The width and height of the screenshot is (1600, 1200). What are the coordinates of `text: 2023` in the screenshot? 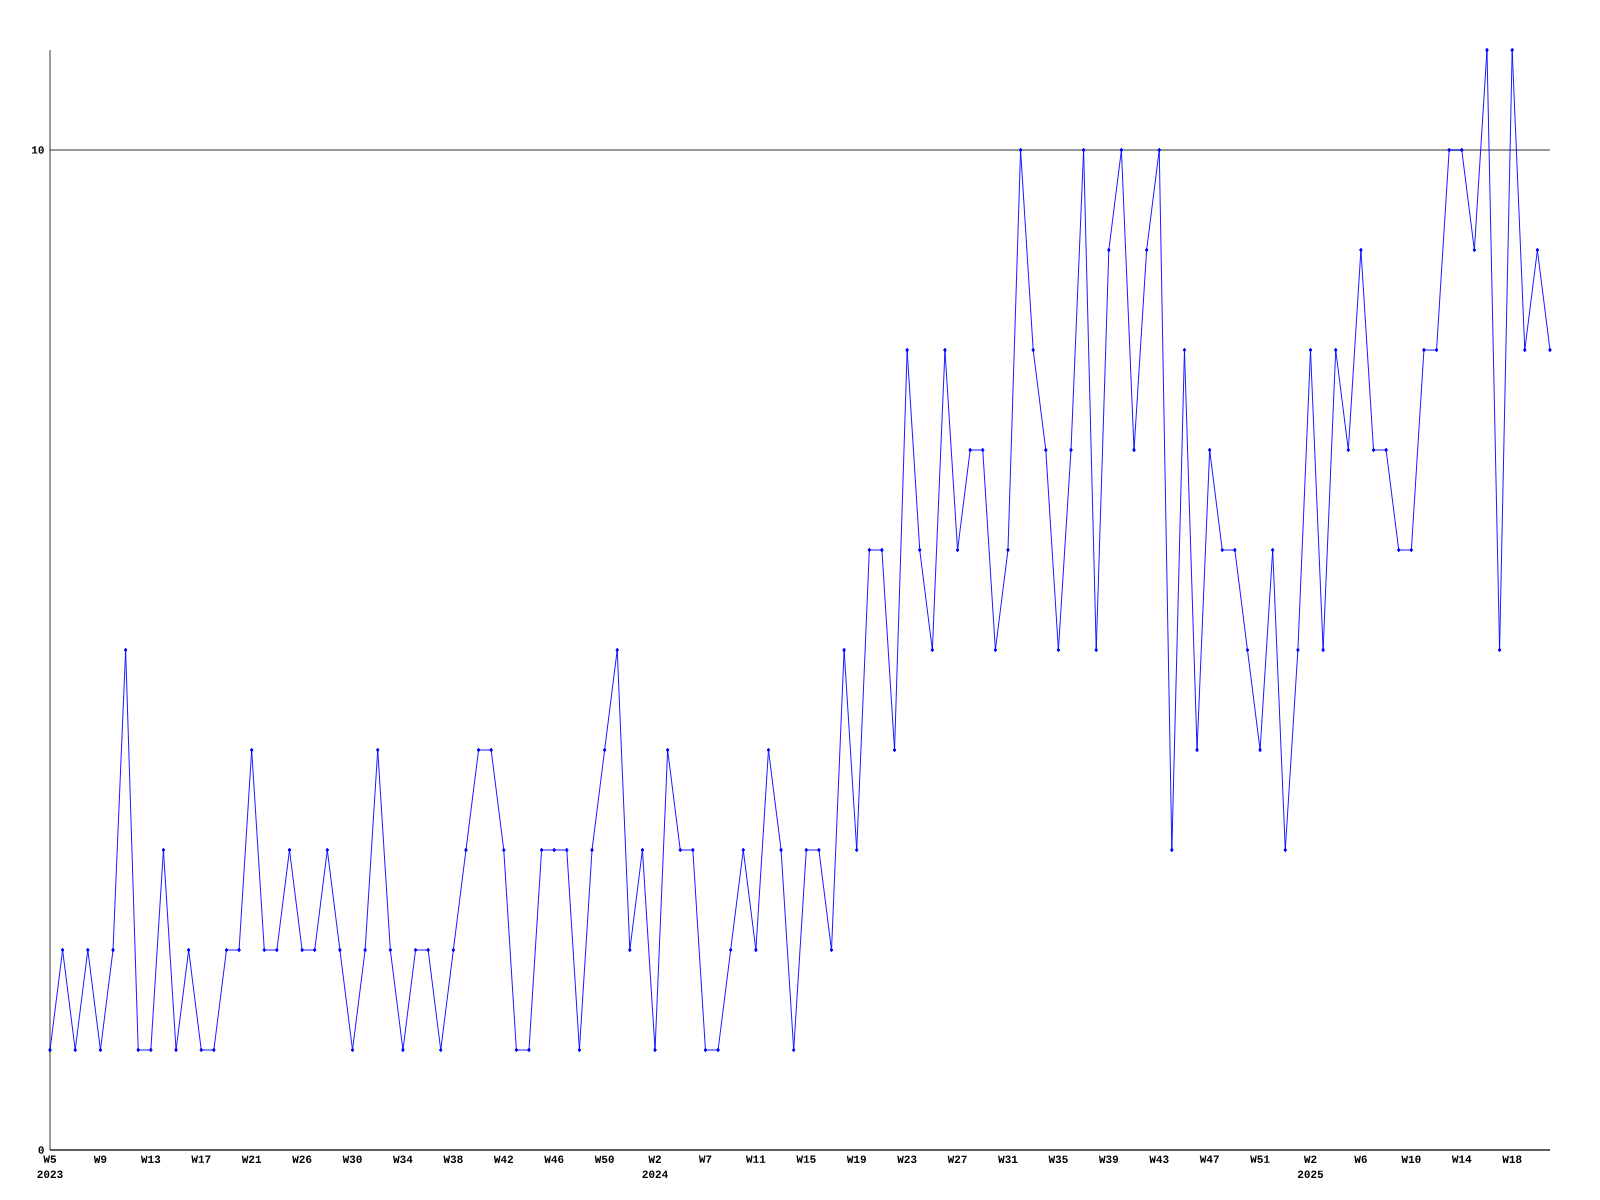 It's located at (50, 1174).